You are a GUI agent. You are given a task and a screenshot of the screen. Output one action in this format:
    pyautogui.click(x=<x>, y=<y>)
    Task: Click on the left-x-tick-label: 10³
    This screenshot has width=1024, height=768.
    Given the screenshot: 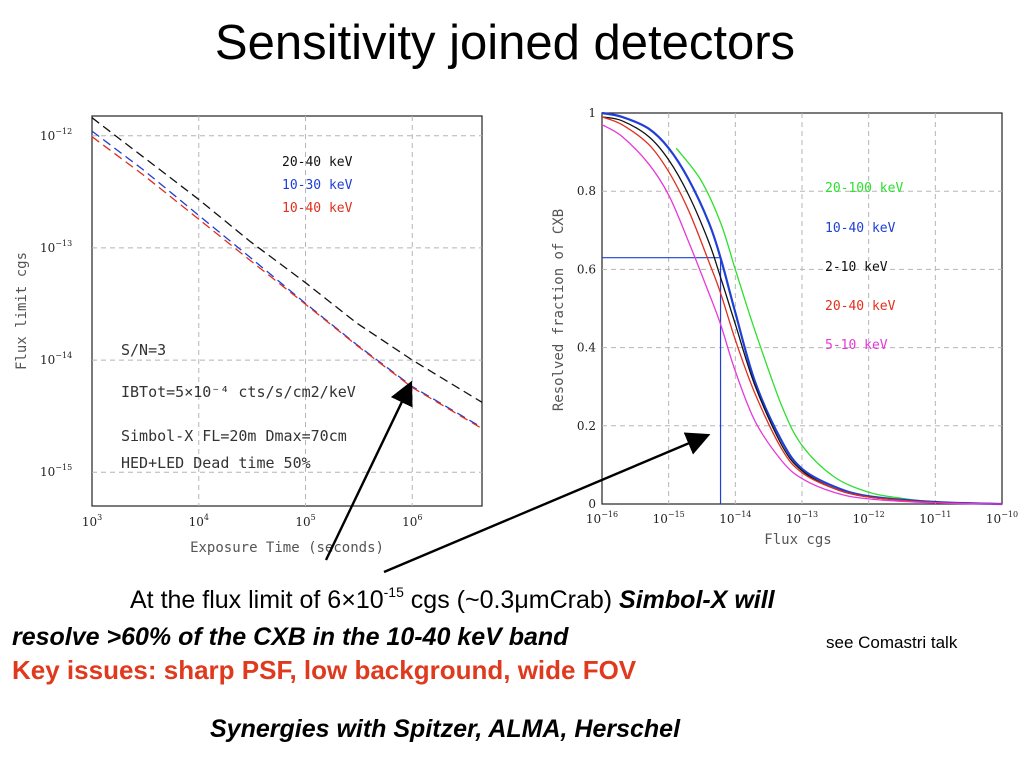 What is the action you would take?
    pyautogui.click(x=92, y=521)
    